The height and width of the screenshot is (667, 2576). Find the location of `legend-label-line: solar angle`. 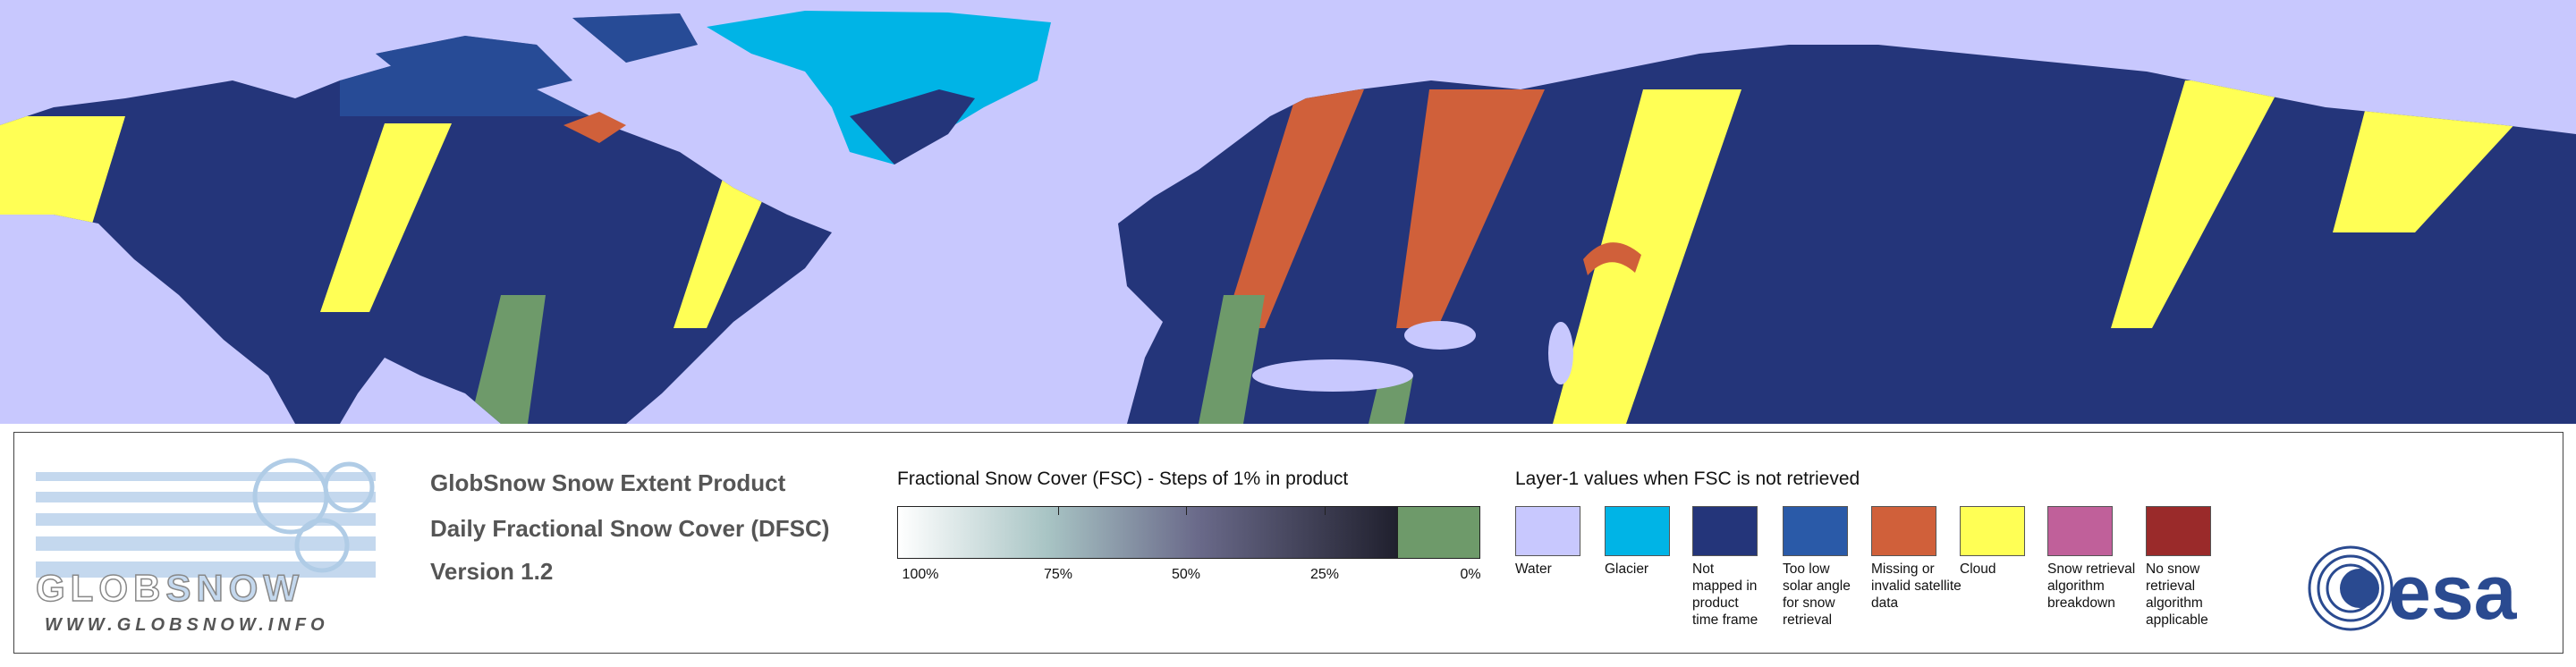

legend-label-line: solar angle is located at coordinates (1817, 586).